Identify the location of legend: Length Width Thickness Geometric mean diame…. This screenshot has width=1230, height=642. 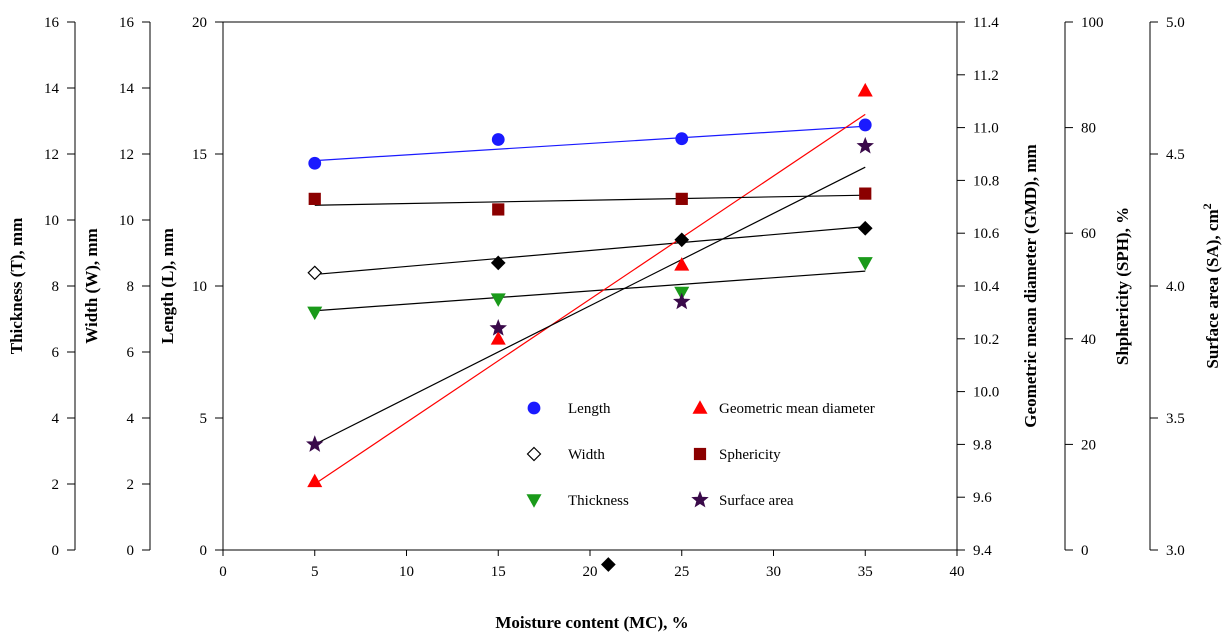
(700, 454).